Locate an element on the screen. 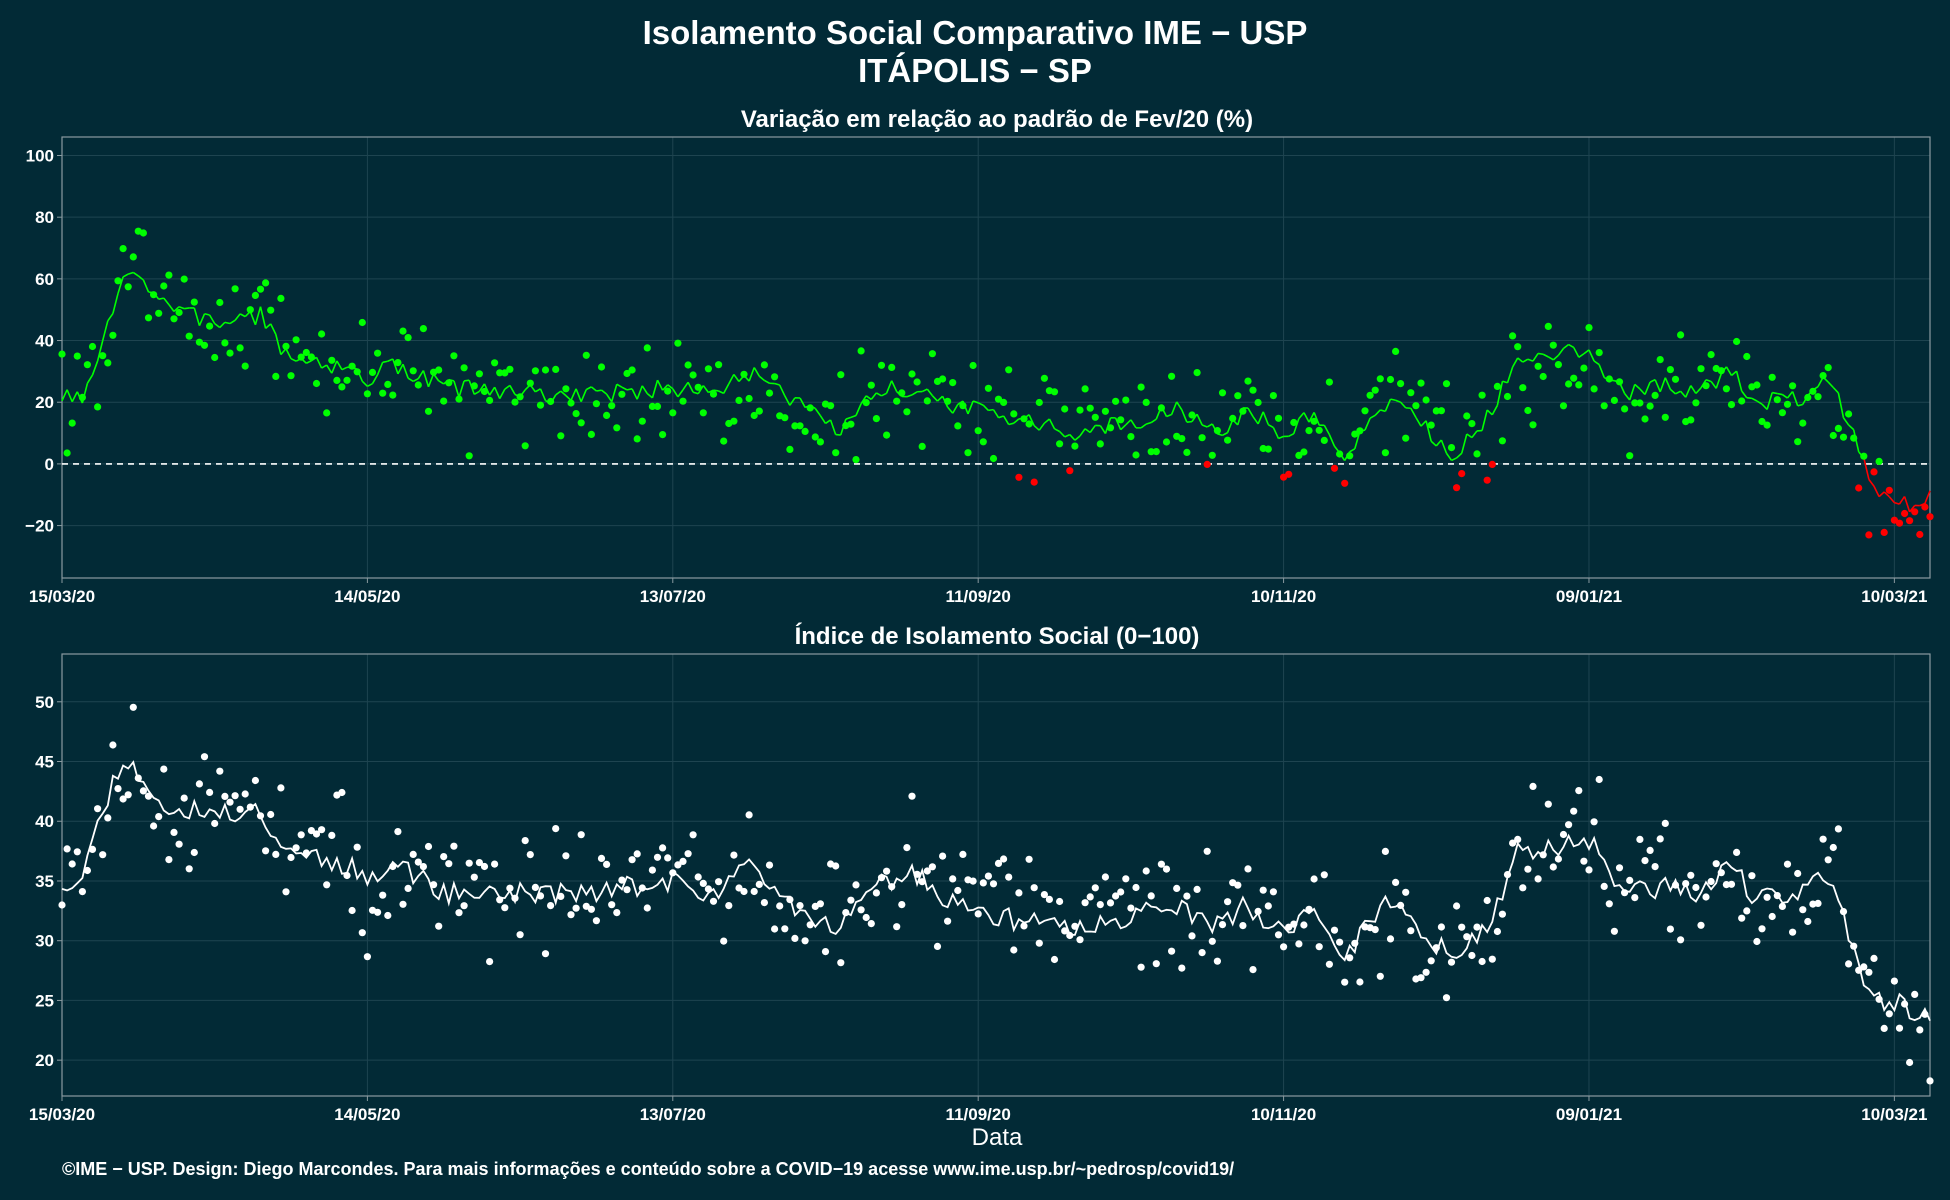  x-tick-label: 13/07/20 is located at coordinates (673, 1114).